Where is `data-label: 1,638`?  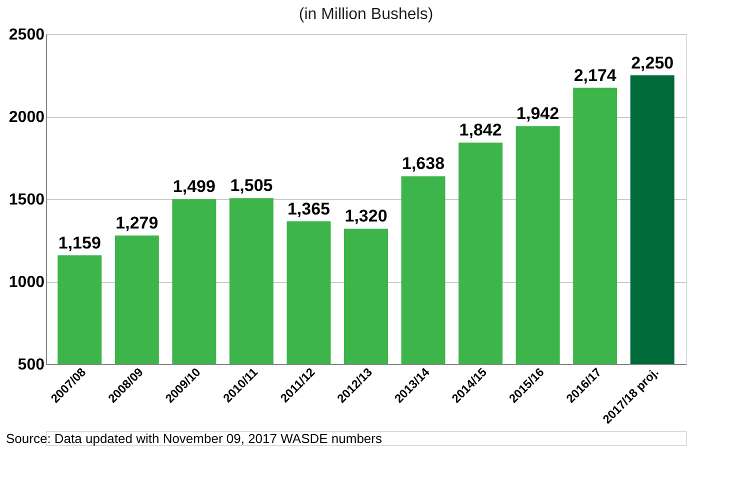 data-label: 1,638 is located at coordinates (423, 164).